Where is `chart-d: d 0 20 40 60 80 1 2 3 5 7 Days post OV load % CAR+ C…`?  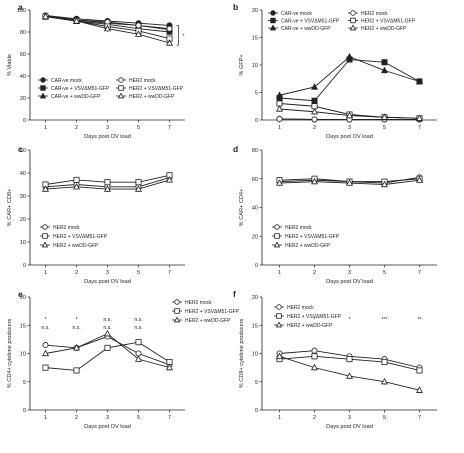 chart-d: d 0 20 40 60 80 1 2 3 5 7 Days post OV load % CAR+ C… is located at coordinates (335, 214).